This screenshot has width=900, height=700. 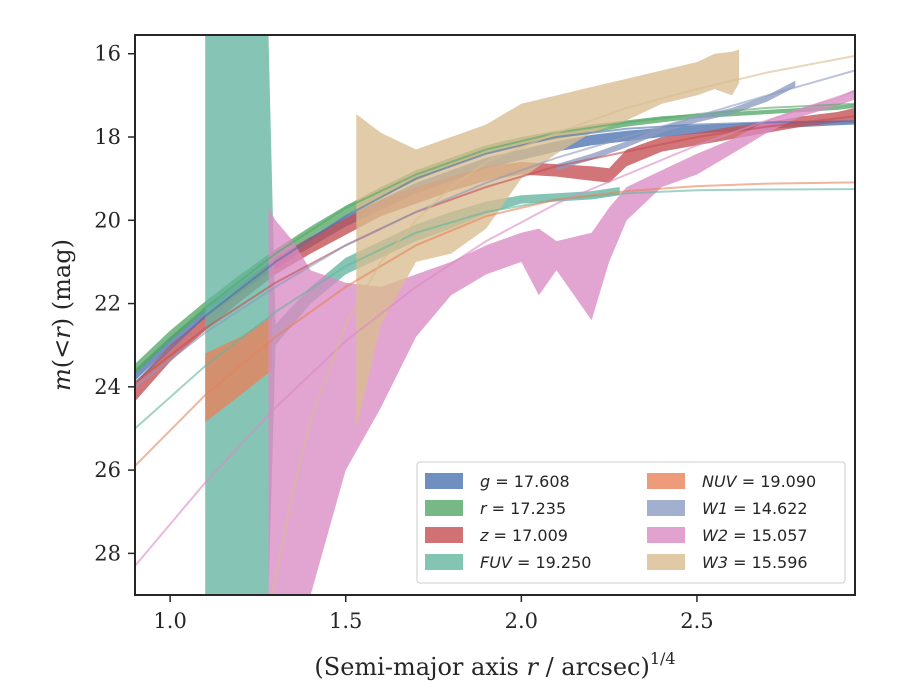 I want to click on x-tick-label: 2.0, so click(x=521, y=621).